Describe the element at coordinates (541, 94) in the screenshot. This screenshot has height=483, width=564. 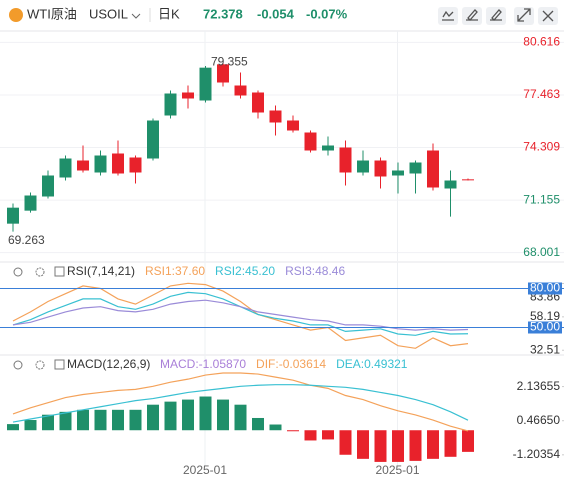
I see `y-tick-label: 77.463` at that location.